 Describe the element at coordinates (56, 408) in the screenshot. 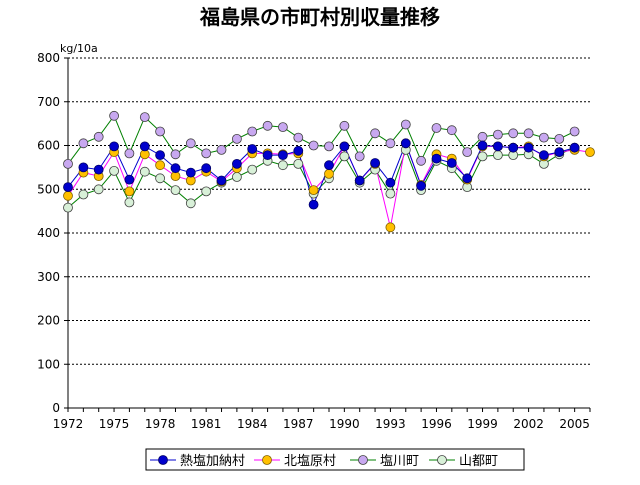

I see `y-tick-label: 0` at that location.